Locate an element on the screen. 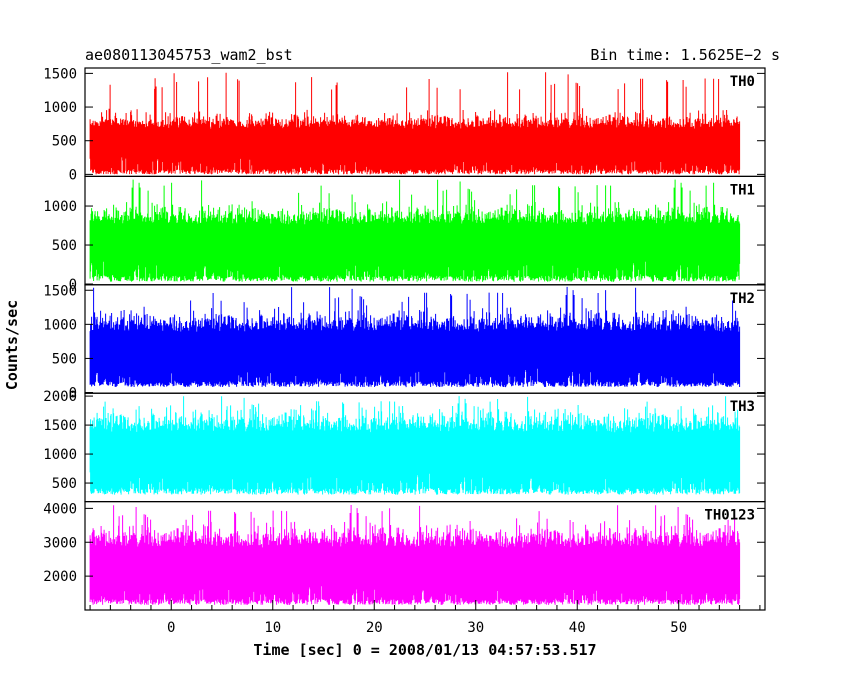 Image resolution: width=850 pixels, height=680 pixels. y-axis-label: Counts/sec is located at coordinates (12, 345).